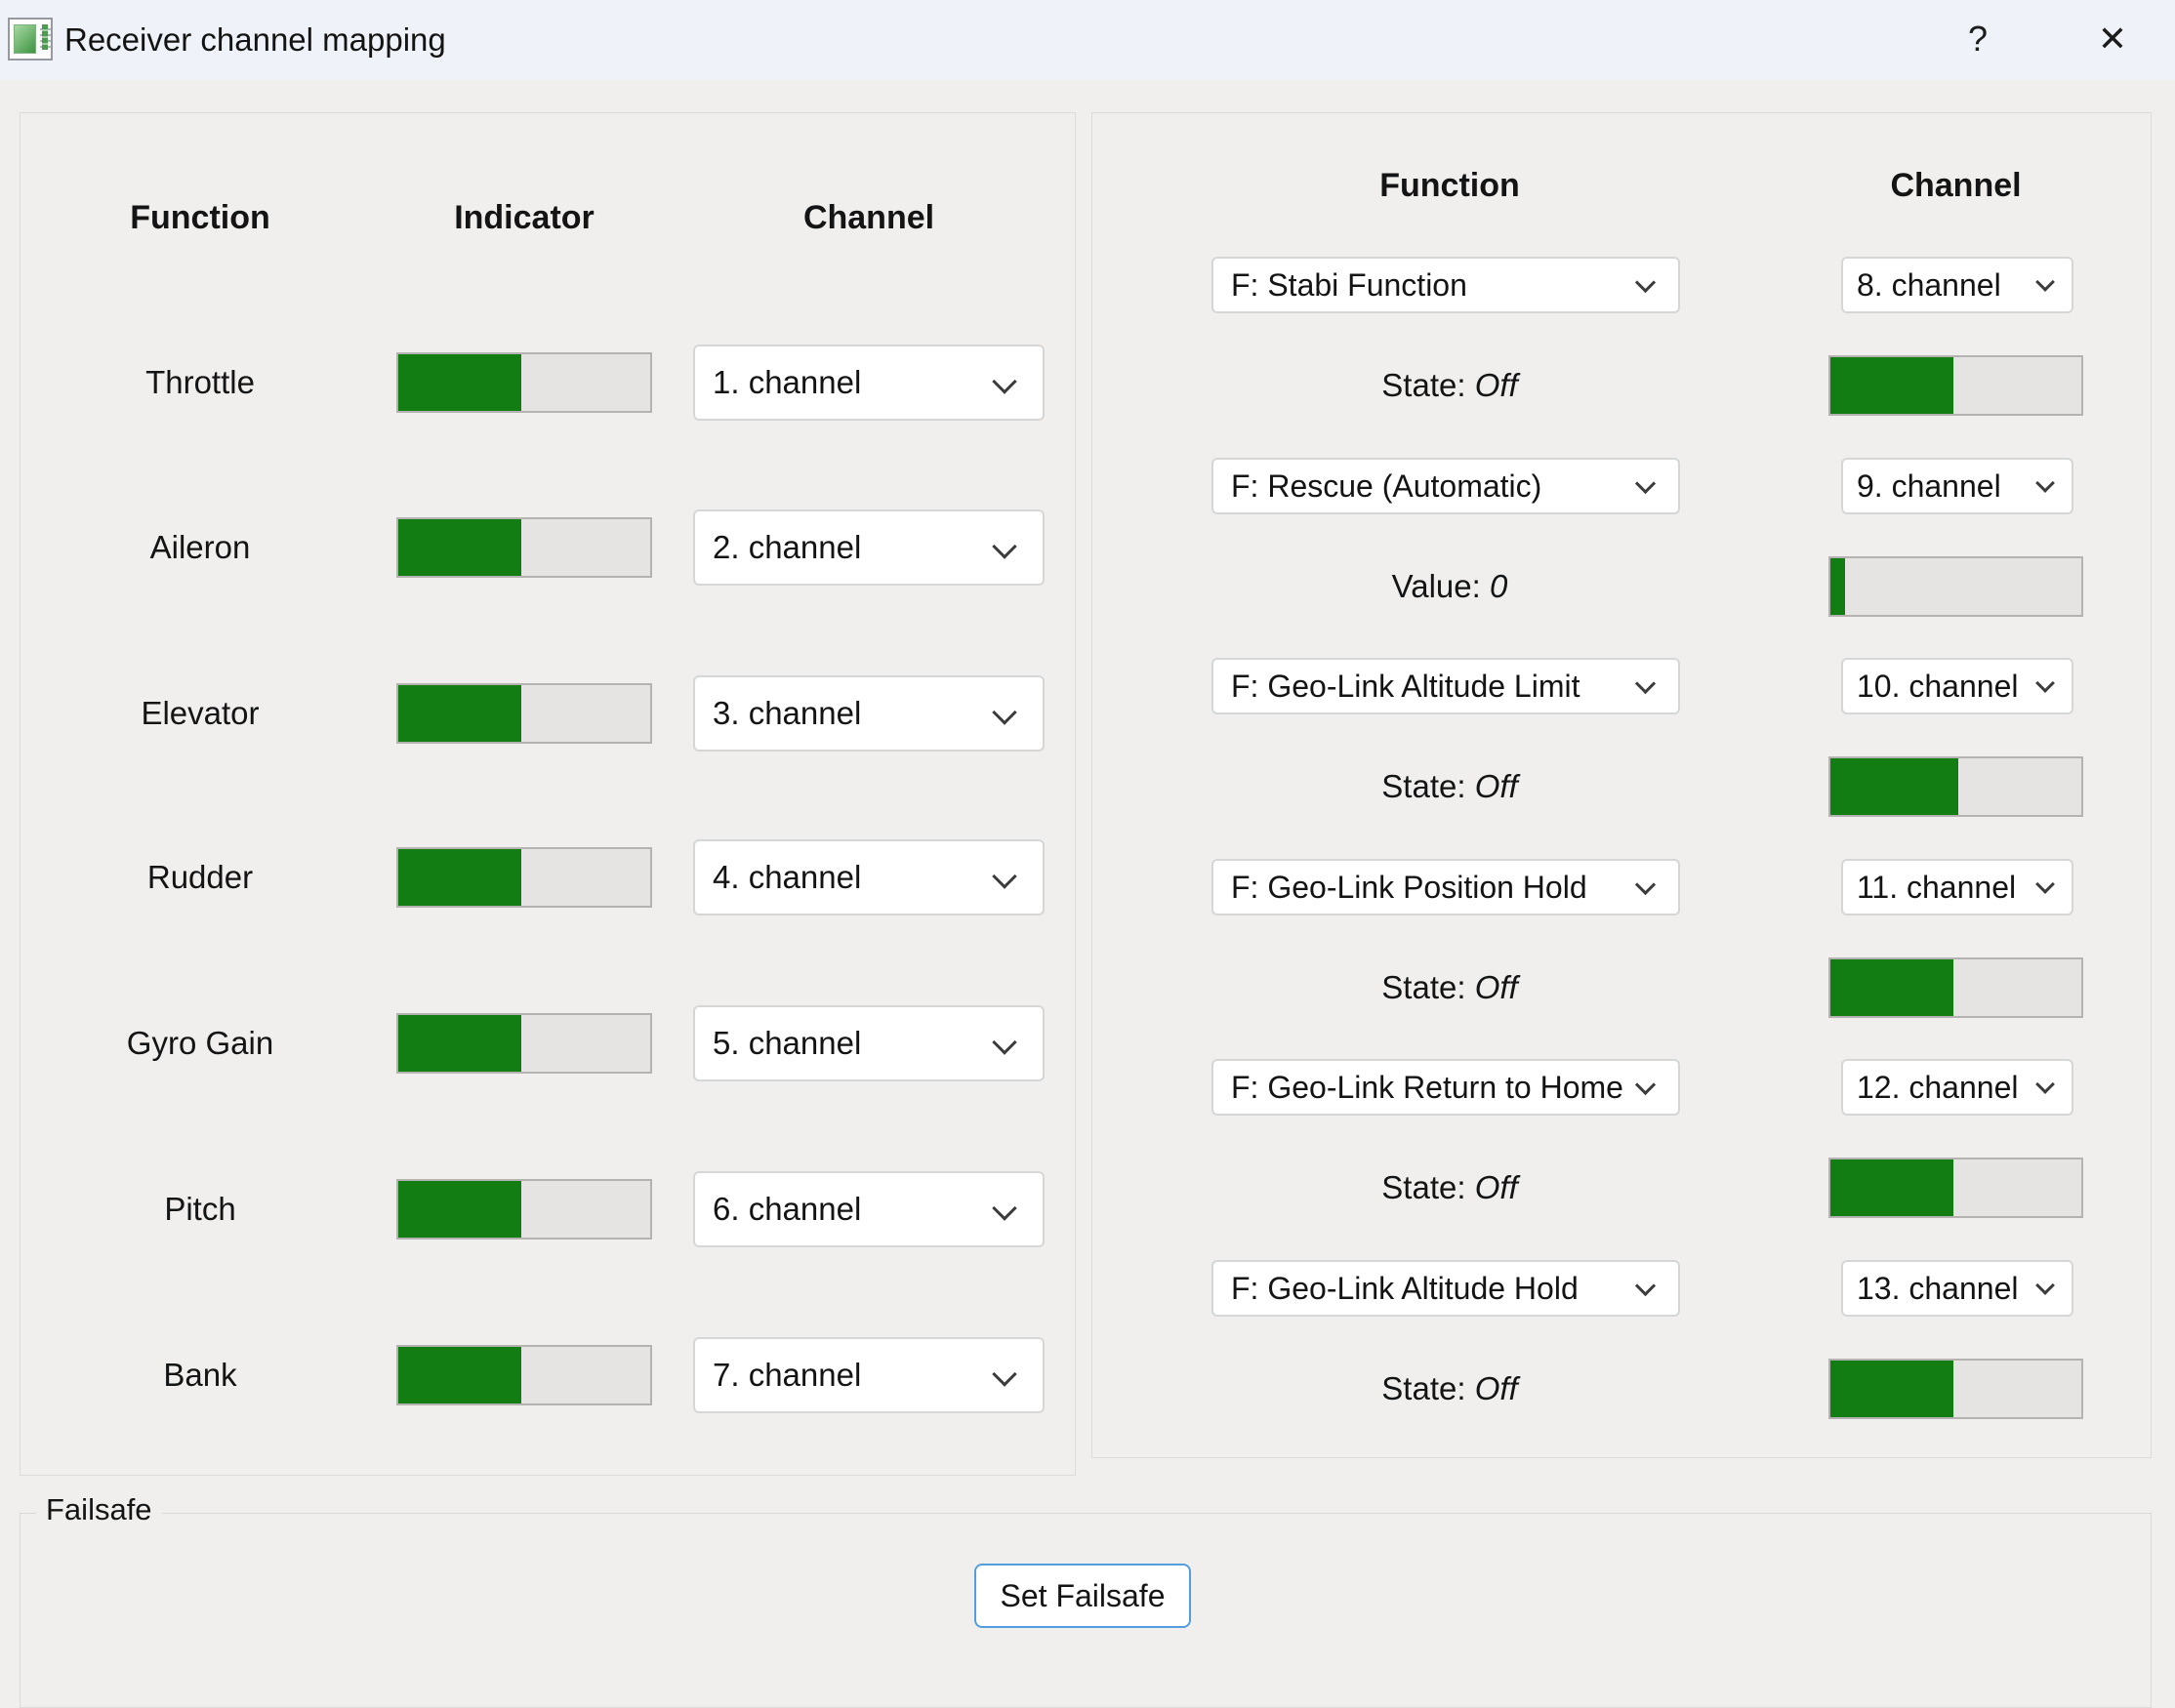 The image size is (2175, 1708). I want to click on mapping-row-gyro-gain: Gyro Gain 5. channel, so click(548, 1043).